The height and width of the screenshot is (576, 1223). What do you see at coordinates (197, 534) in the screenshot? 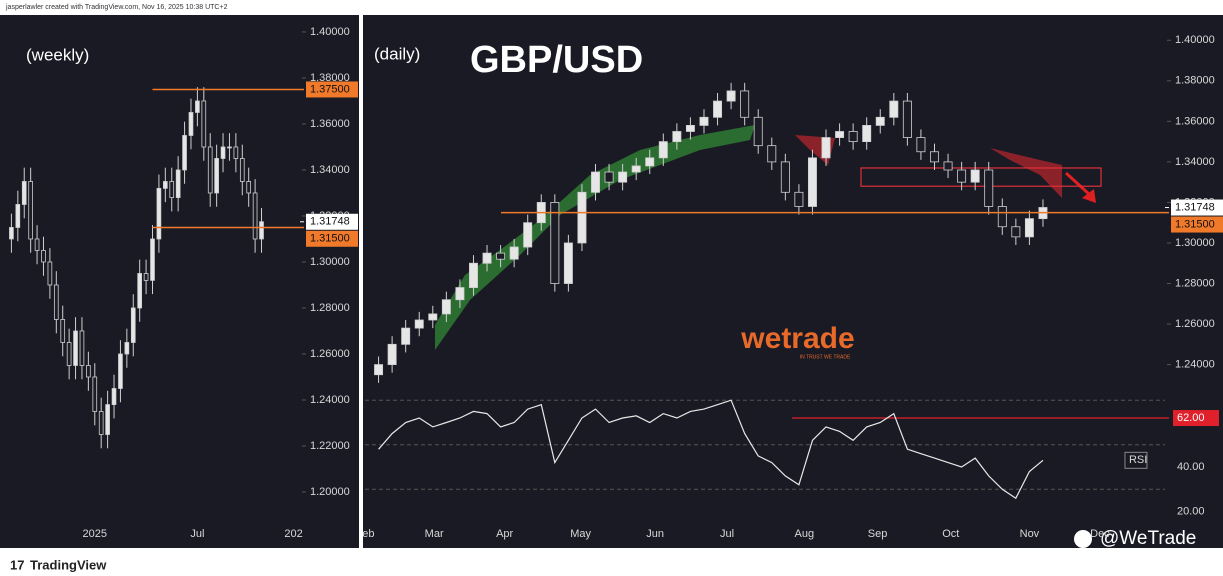
I see `x-tick-label: Jul` at bounding box center [197, 534].